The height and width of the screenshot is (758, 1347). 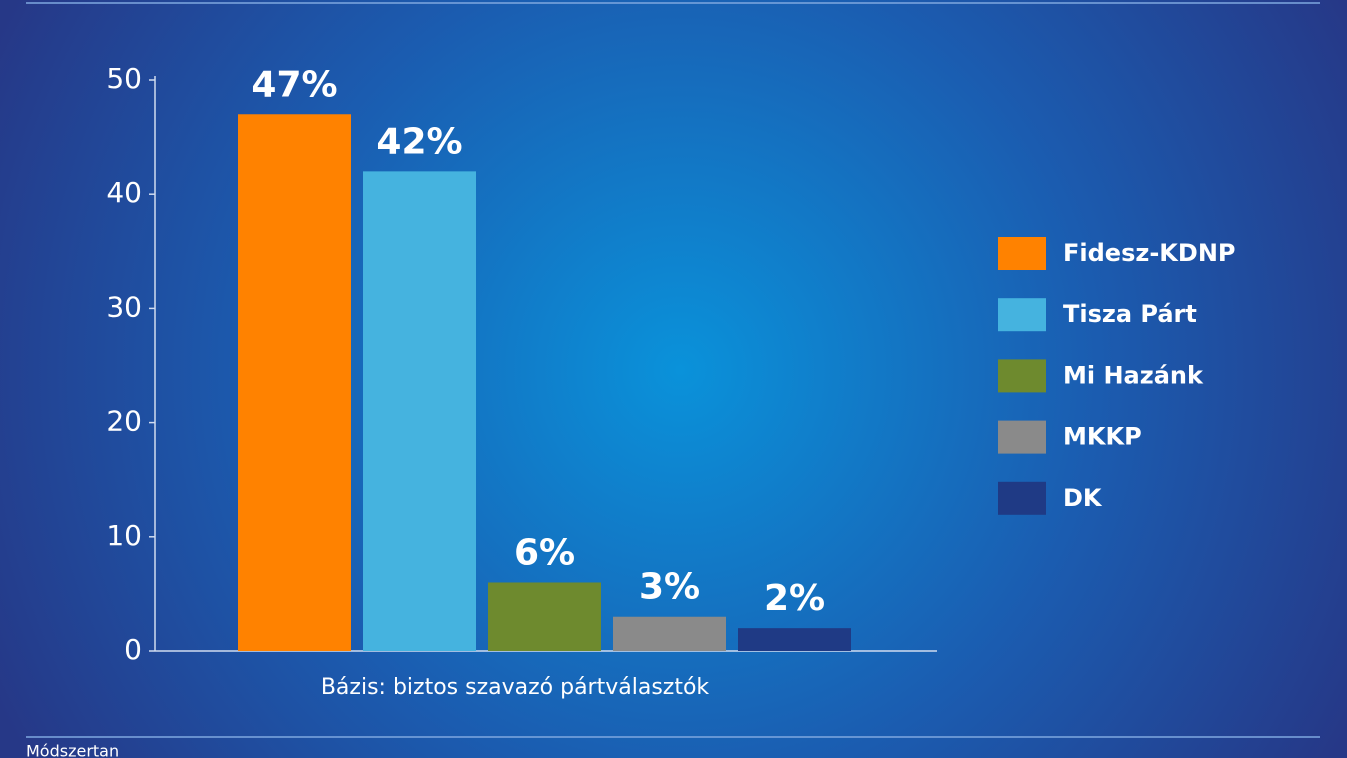 What do you see at coordinates (124, 78) in the screenshot?
I see `y-tick-label: 50` at bounding box center [124, 78].